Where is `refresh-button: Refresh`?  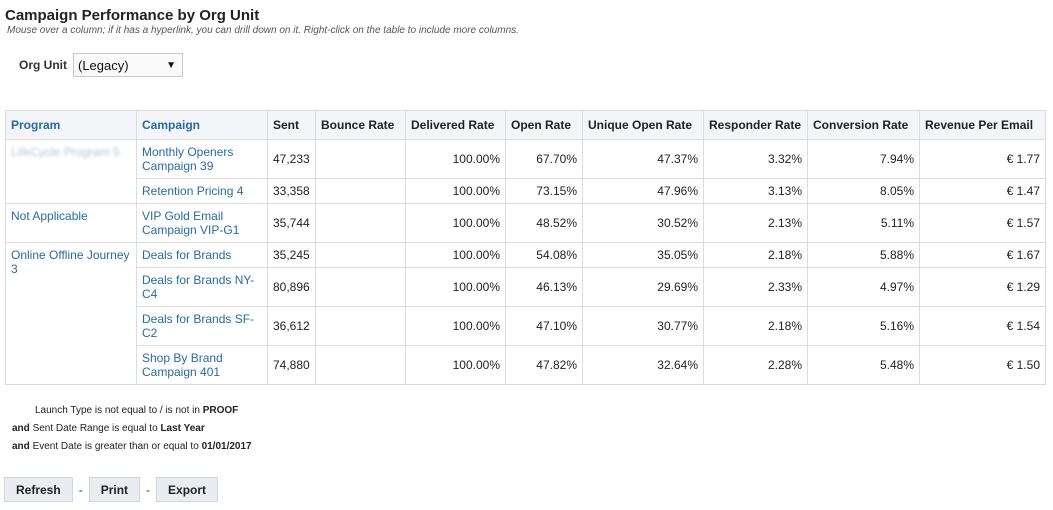
refresh-button: Refresh is located at coordinates (38, 489).